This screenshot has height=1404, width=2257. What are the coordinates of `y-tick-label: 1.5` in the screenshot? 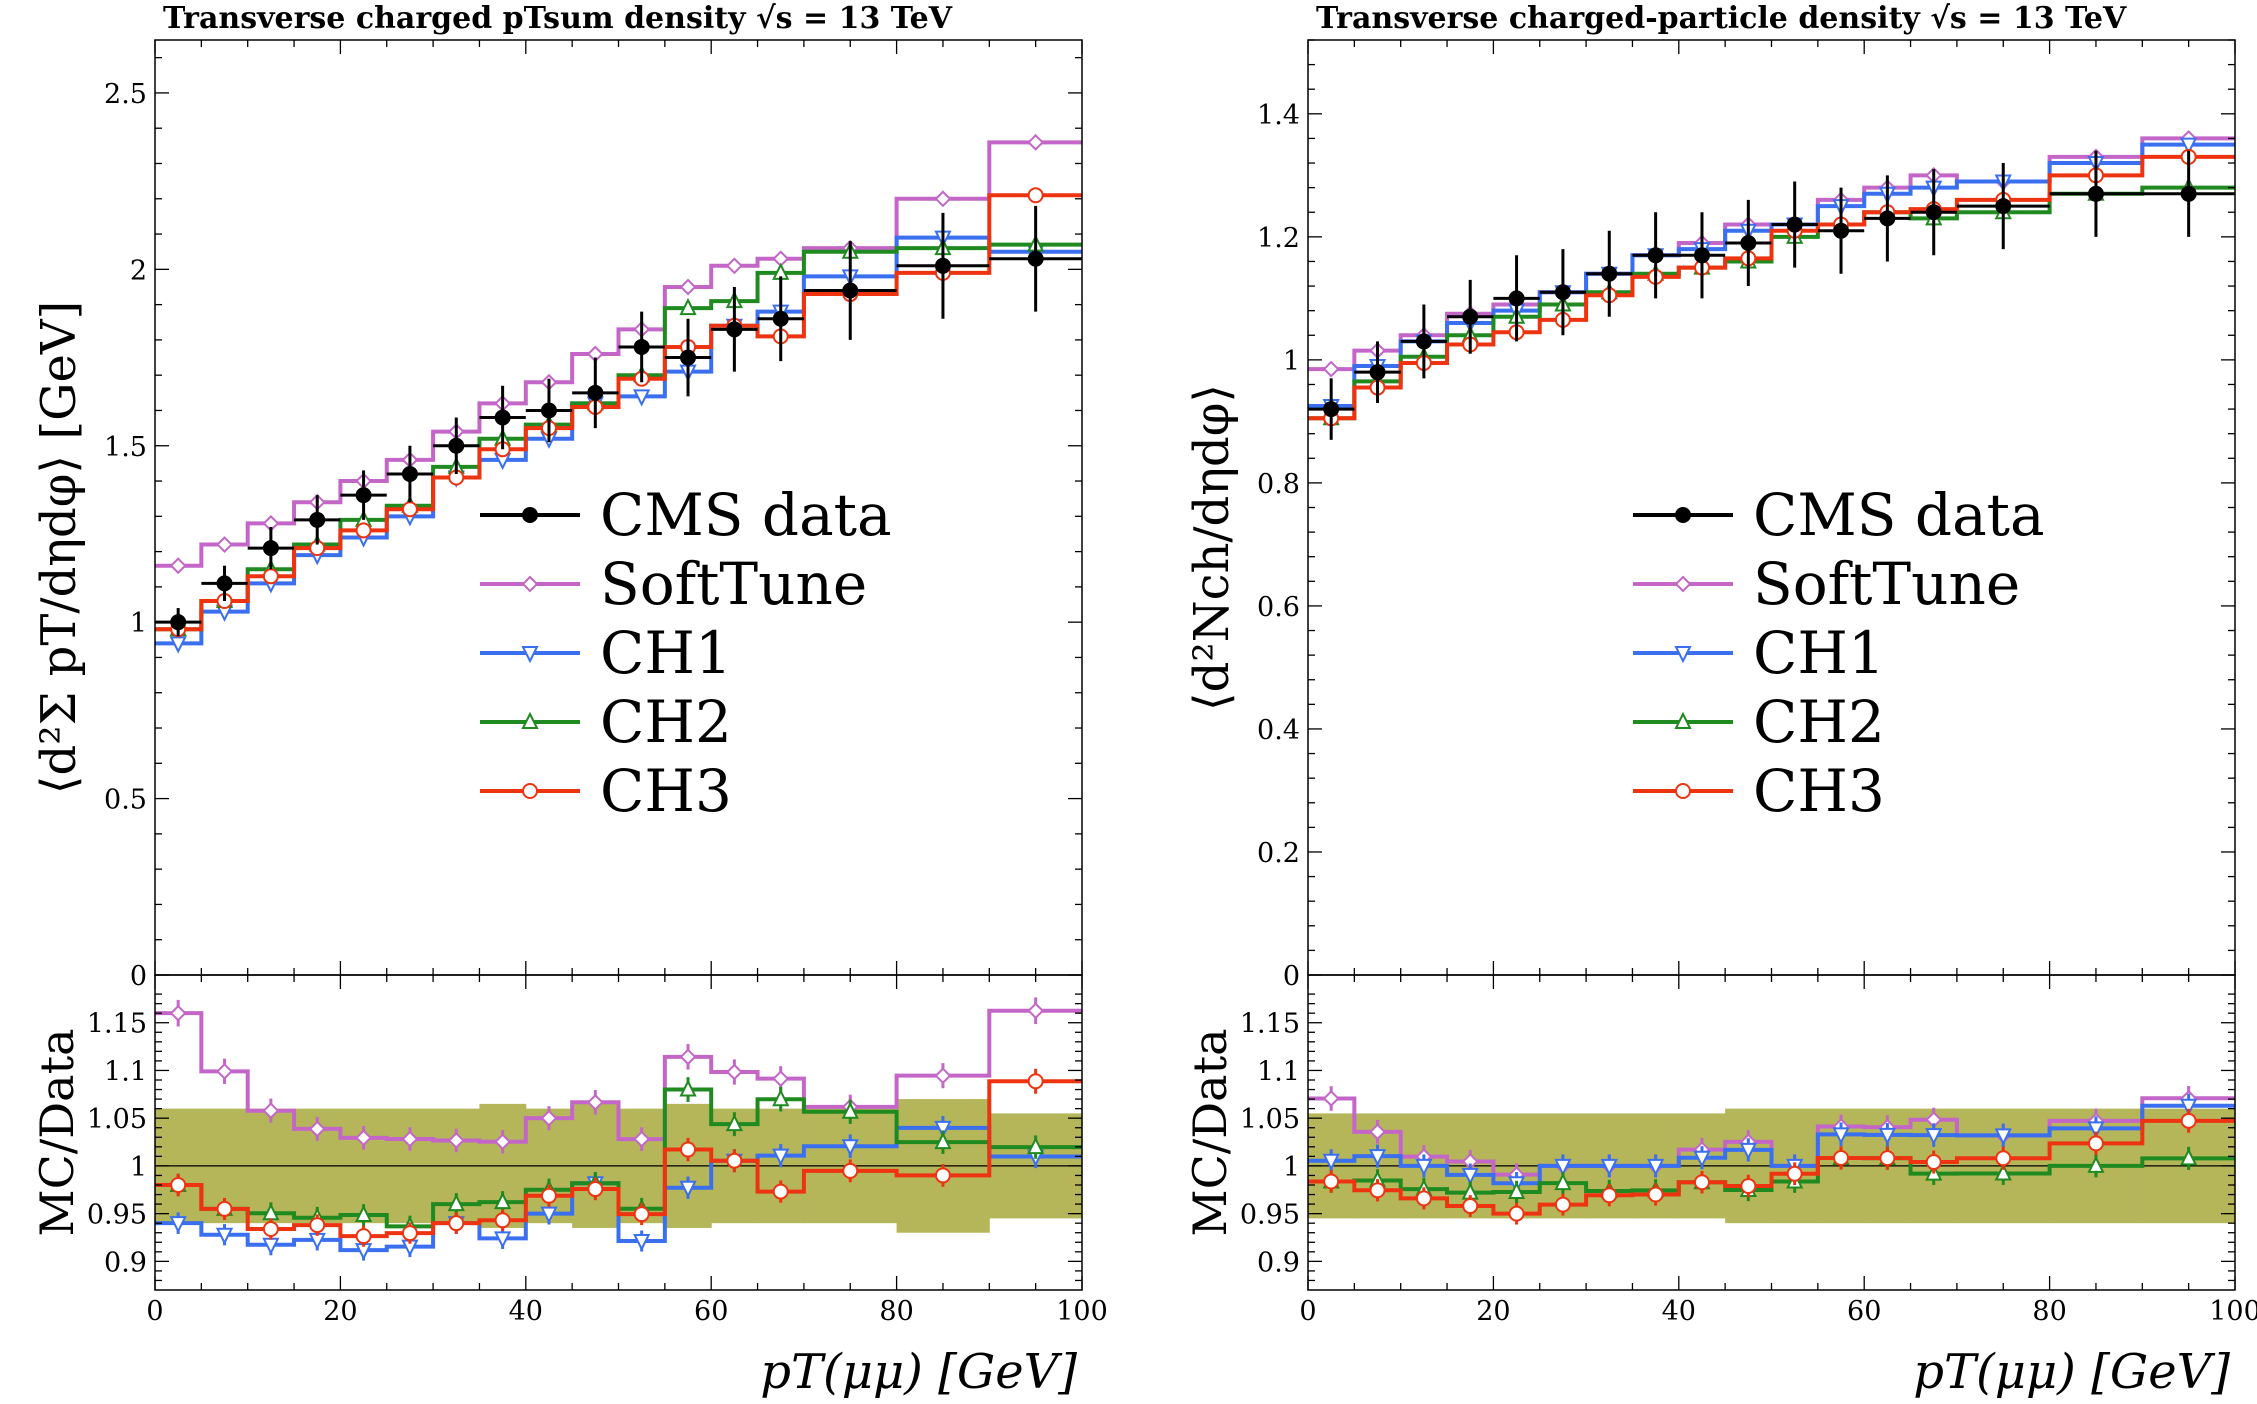 It's located at (125, 447).